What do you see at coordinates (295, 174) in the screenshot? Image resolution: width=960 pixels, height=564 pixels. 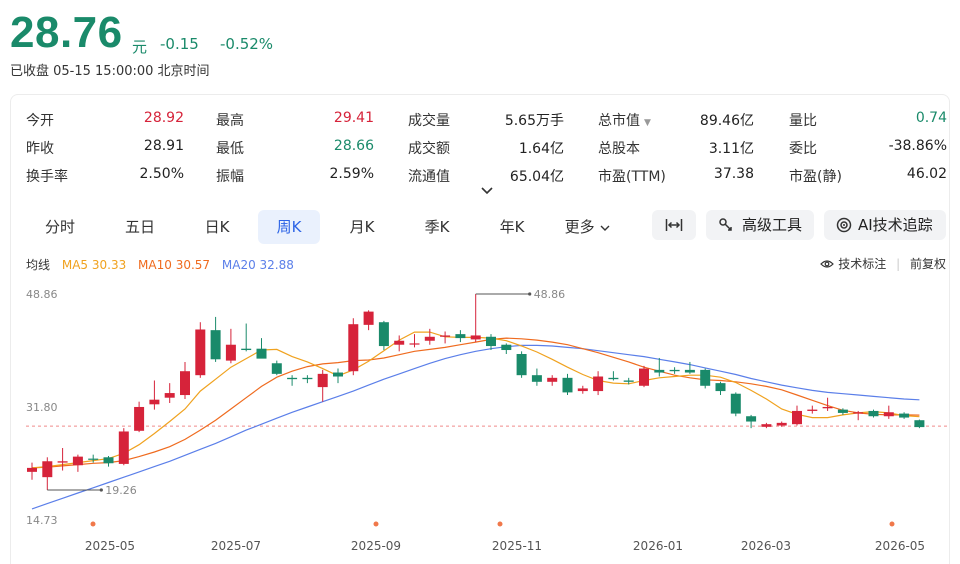 I see `stat-item: 振幅 2.59%` at bounding box center [295, 174].